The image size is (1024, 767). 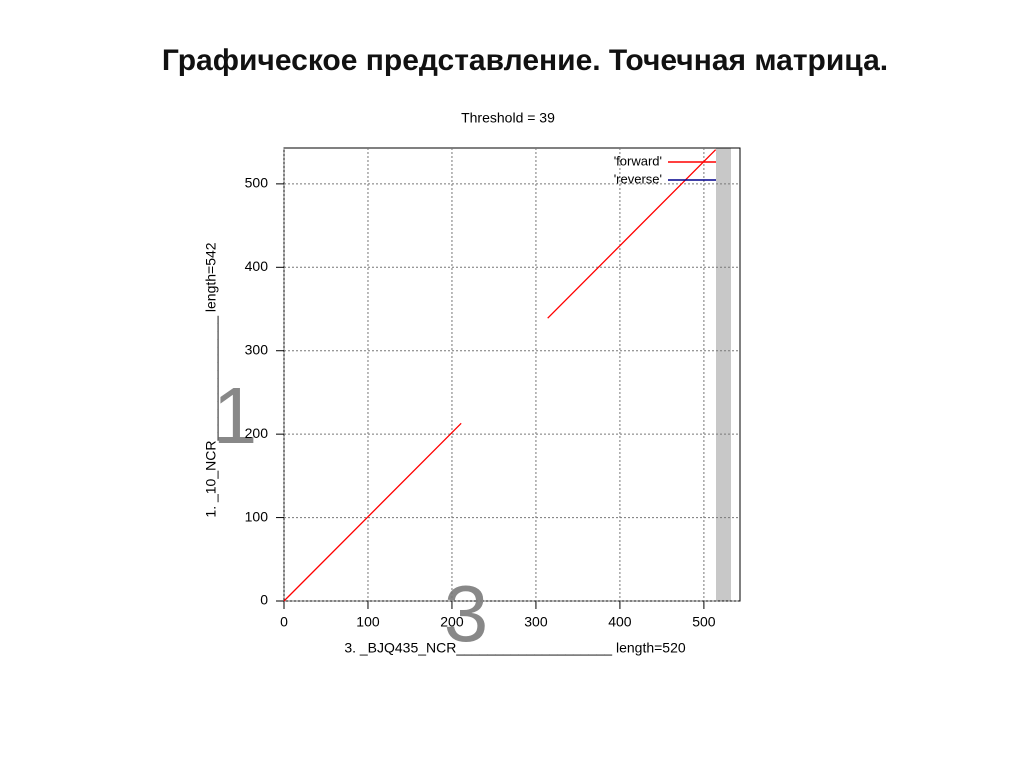 What do you see at coordinates (466, 613) in the screenshot?
I see `annotation: 3` at bounding box center [466, 613].